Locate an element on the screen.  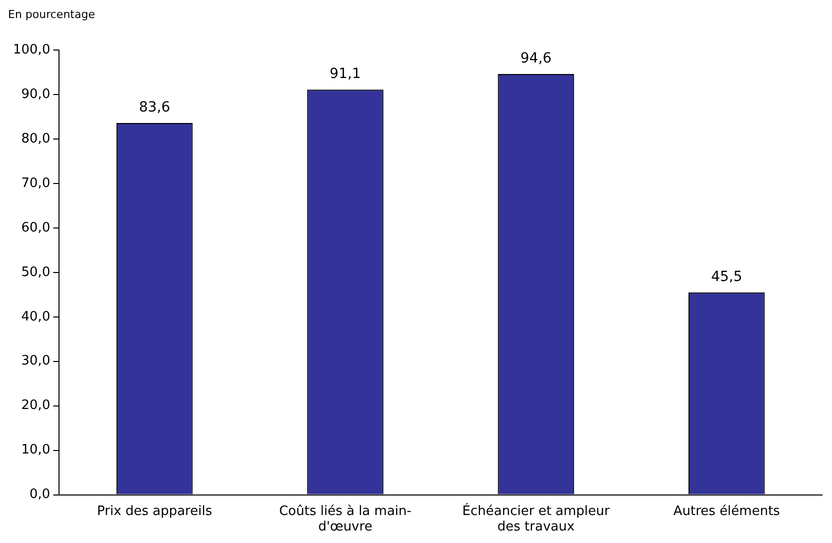
y-tick-label: 10,0 is located at coordinates (35, 450).